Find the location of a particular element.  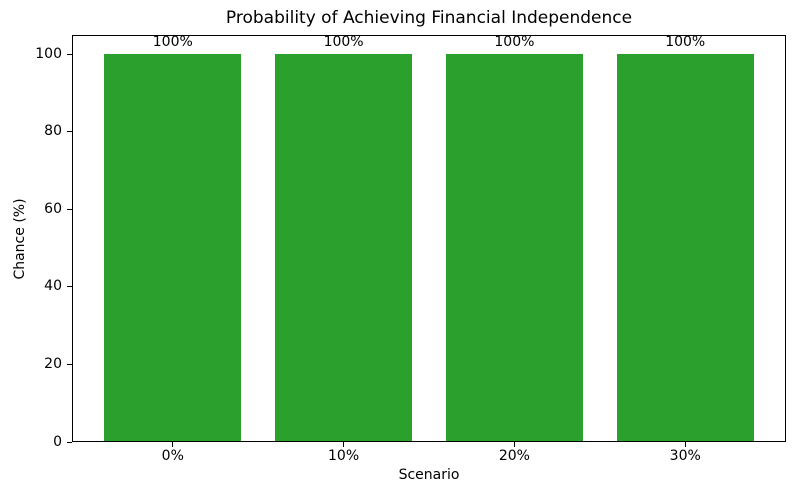

x-axis-label: Scenario is located at coordinates (429, 475).